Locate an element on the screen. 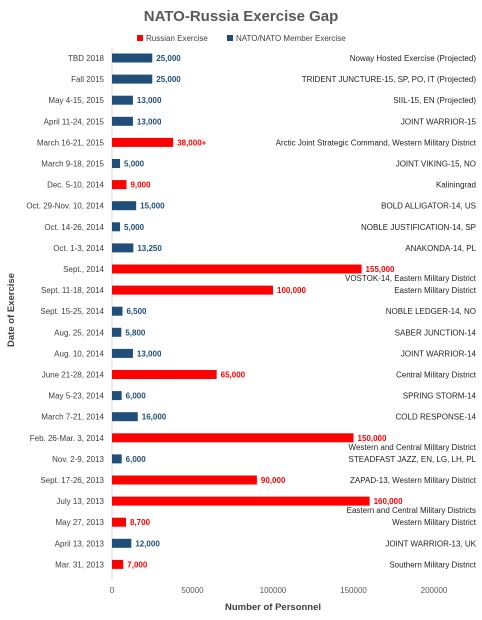 The width and height of the screenshot is (482, 620). value-label: 16,000 is located at coordinates (154, 417).